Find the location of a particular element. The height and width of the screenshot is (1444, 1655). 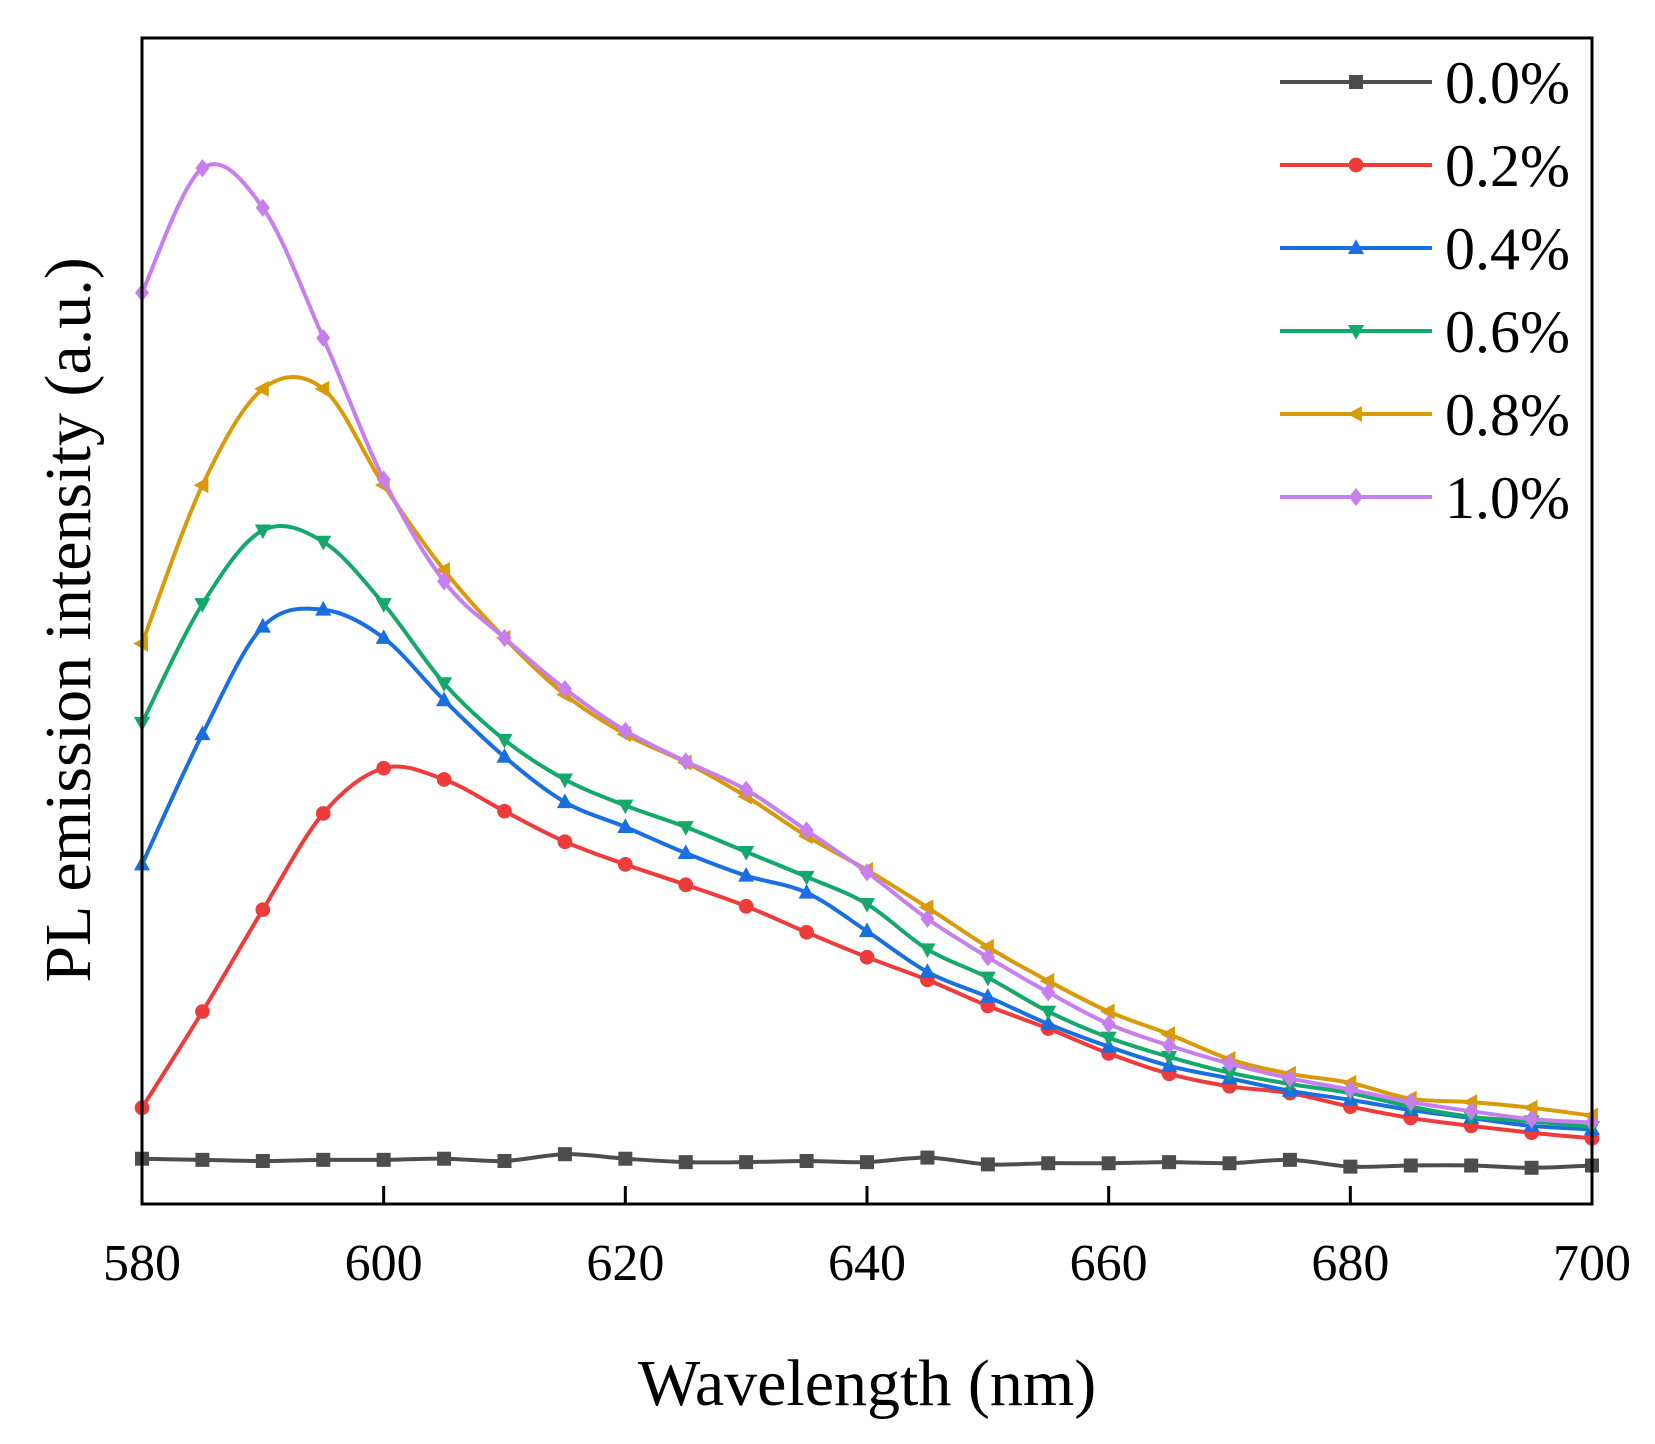

point-0.2%-625 is located at coordinates (686, 885).